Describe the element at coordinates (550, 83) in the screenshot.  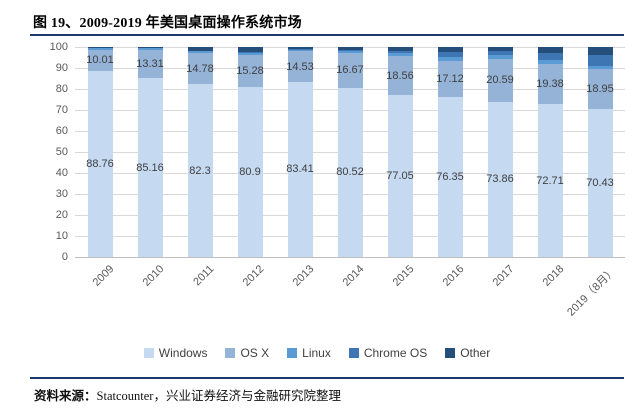
I see `data-label: 19.38` at that location.